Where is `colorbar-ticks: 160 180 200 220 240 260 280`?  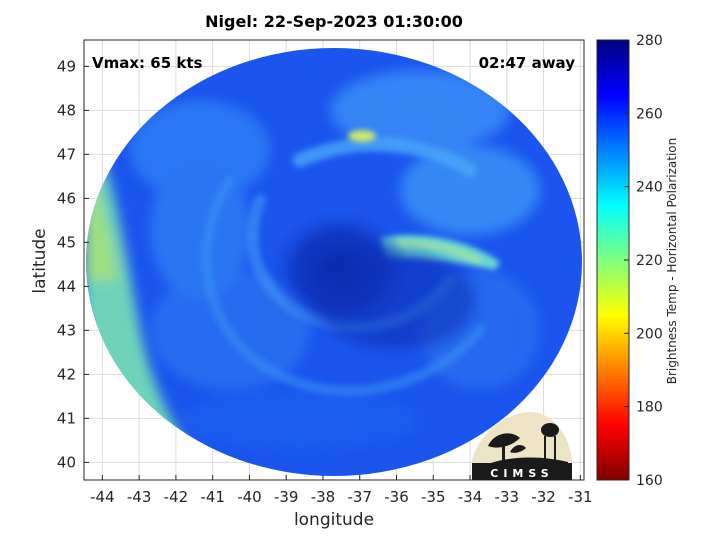 colorbar-ticks: 160 180 200 220 240 260 280 is located at coordinates (643, 261).